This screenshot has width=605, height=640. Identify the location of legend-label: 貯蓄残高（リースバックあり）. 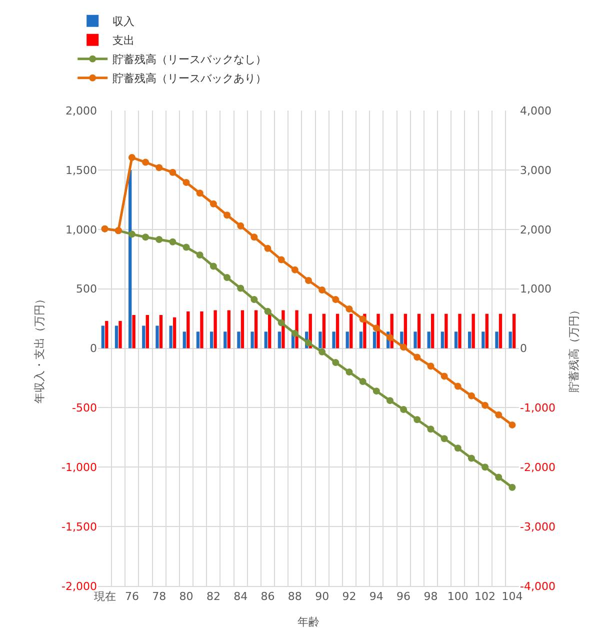
(189, 79).